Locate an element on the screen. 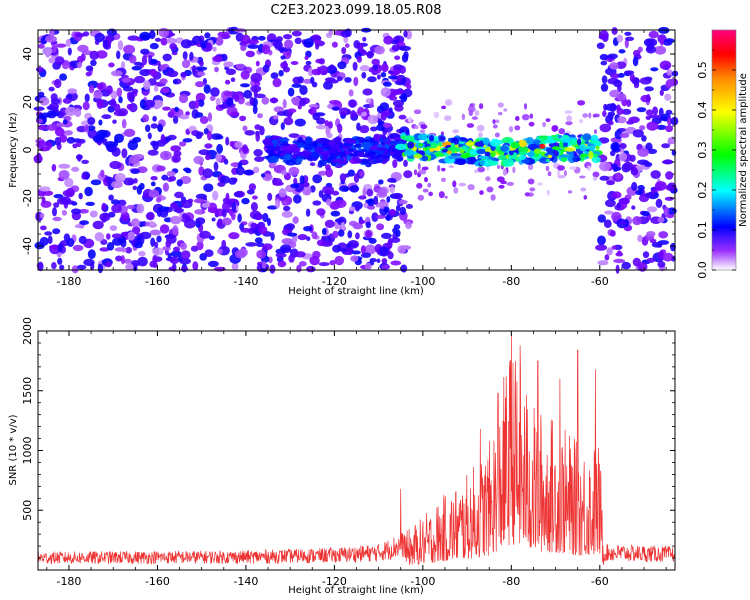 The width and height of the screenshot is (750, 600). spectrogram-ytick-label: -20 is located at coordinates (27, 198).